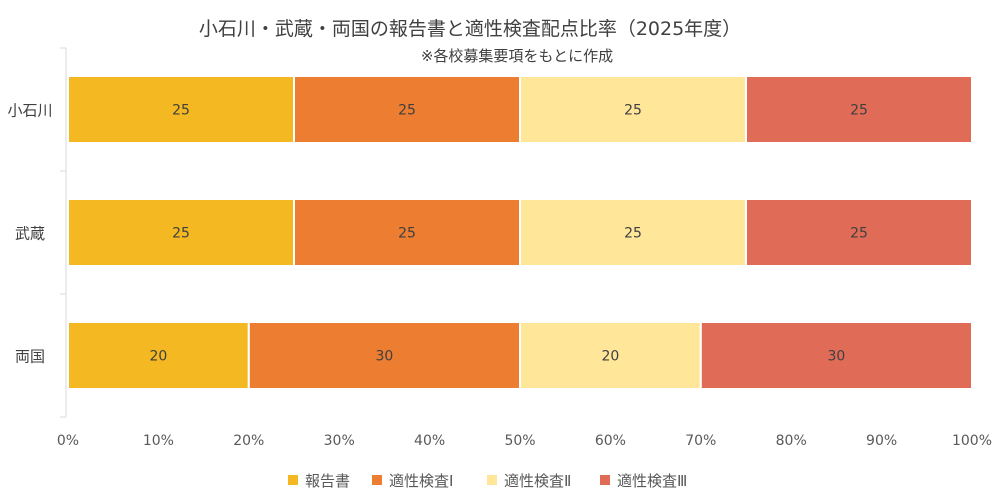 This screenshot has height=496, width=1000. What do you see at coordinates (791, 441) in the screenshot?
I see `x-tick-label: 80%` at bounding box center [791, 441].